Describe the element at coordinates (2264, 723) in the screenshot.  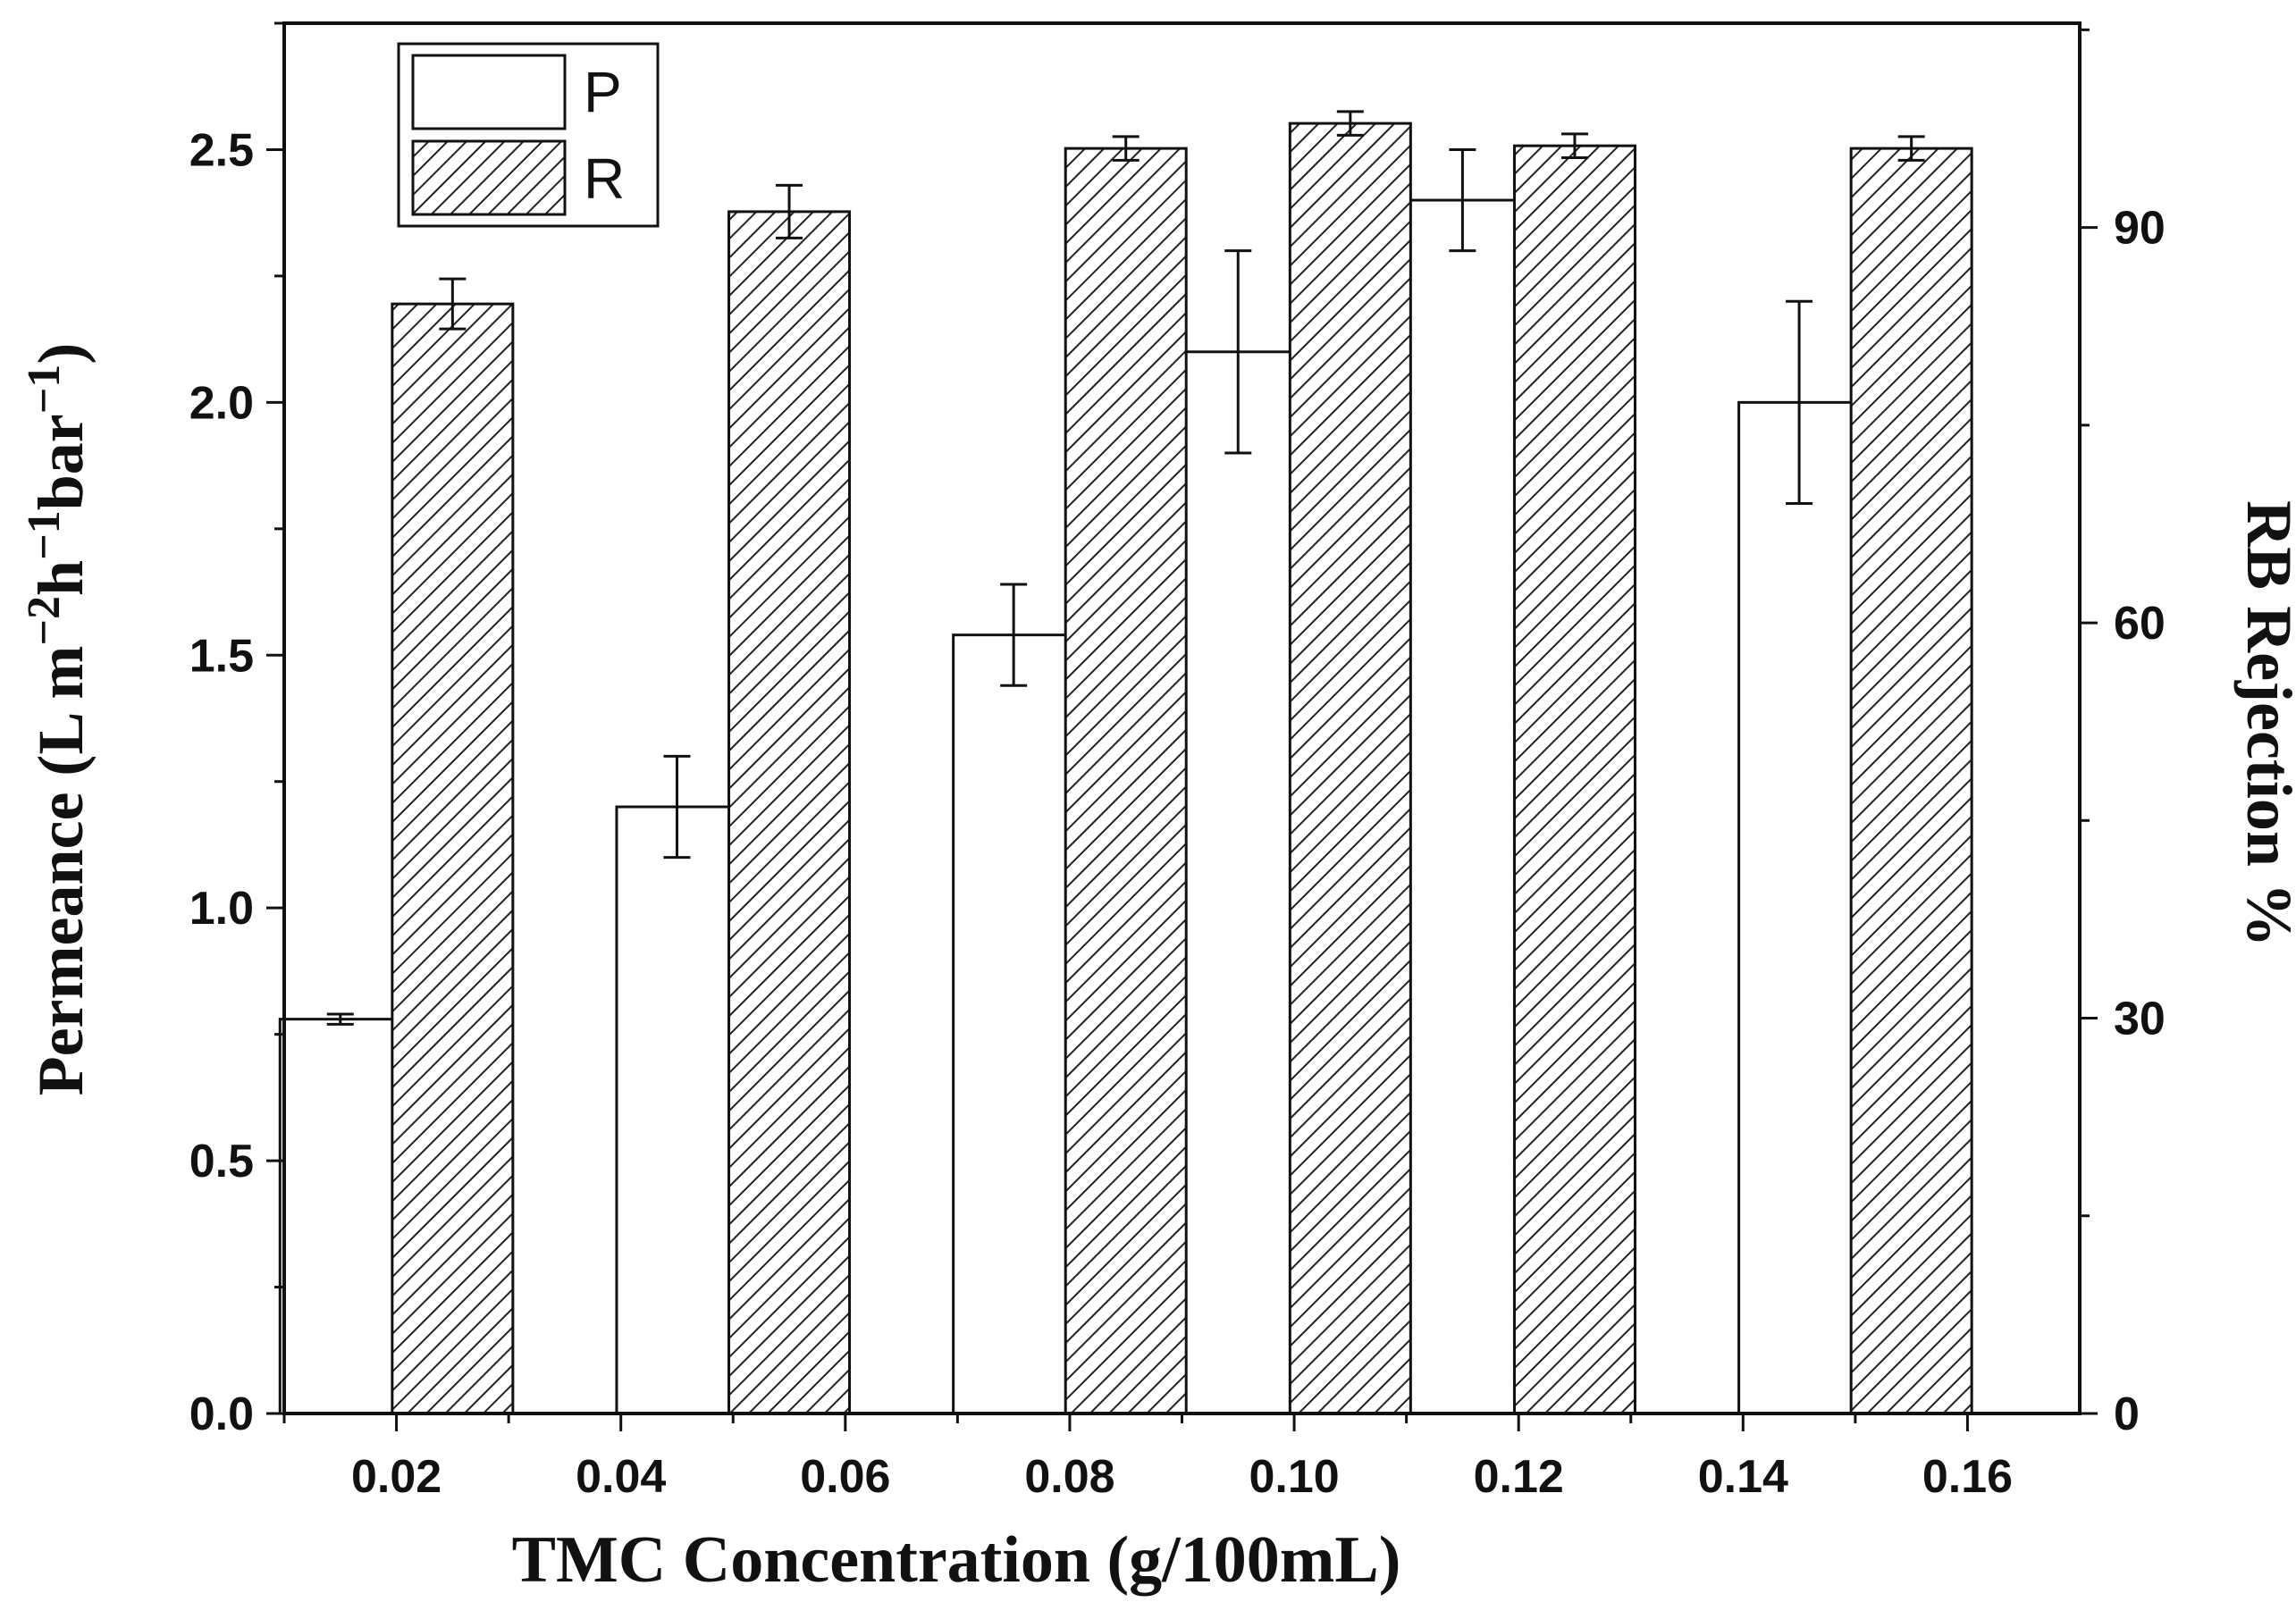
I see `y2-axis-title: RB Rejection %` at that location.